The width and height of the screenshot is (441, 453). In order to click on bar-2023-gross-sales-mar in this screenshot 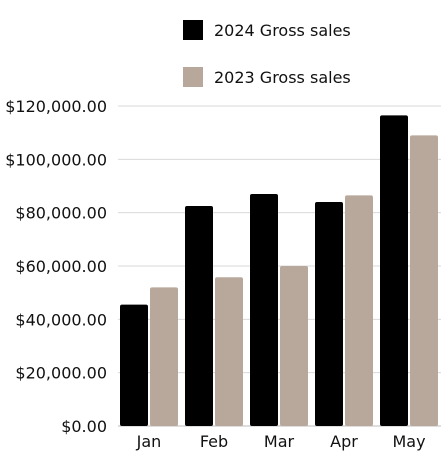, I will do `click(294, 346)`.